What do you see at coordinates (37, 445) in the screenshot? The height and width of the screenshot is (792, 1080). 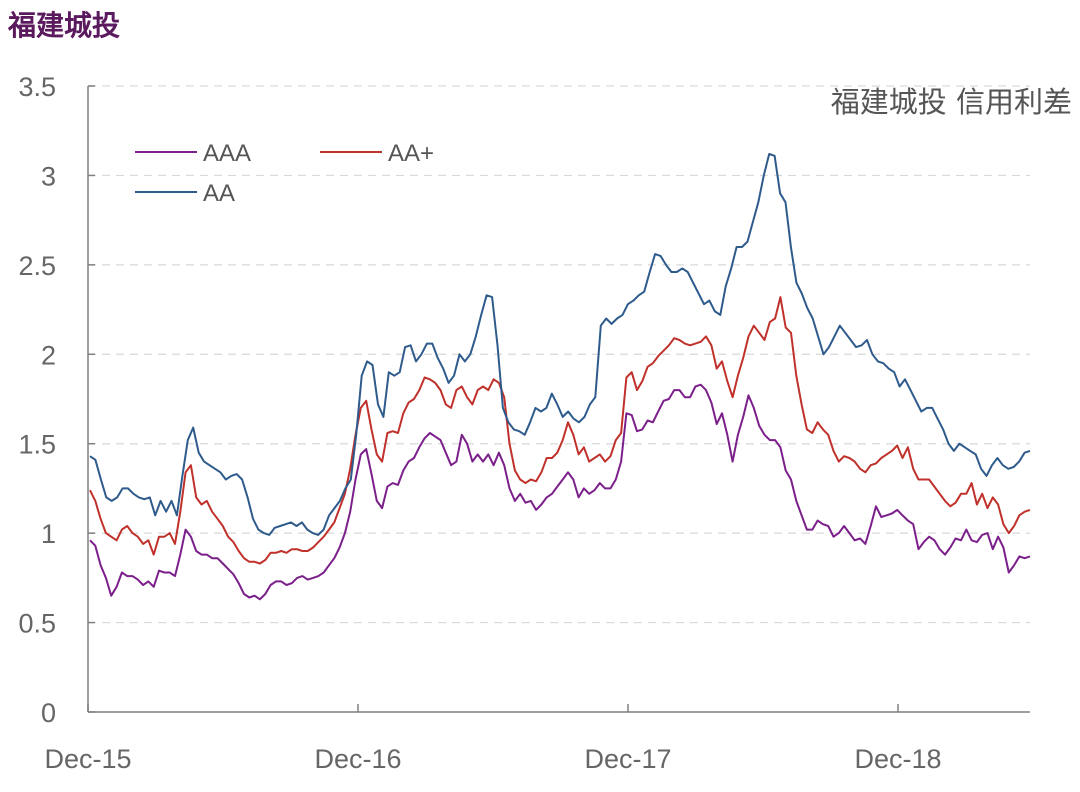 I see `y-tick-label: 1.5` at bounding box center [37, 445].